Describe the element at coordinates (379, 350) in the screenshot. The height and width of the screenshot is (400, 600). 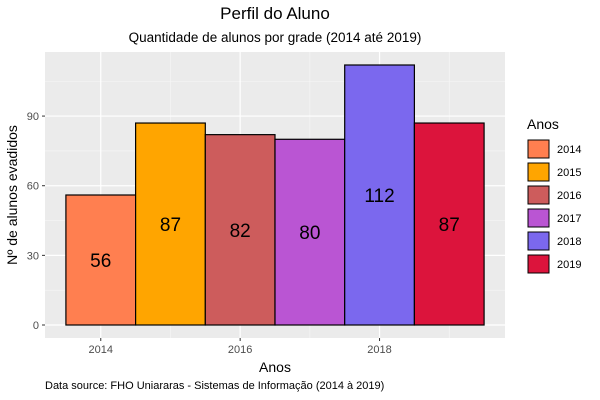
I see `x-tick-label: 2018` at that location.